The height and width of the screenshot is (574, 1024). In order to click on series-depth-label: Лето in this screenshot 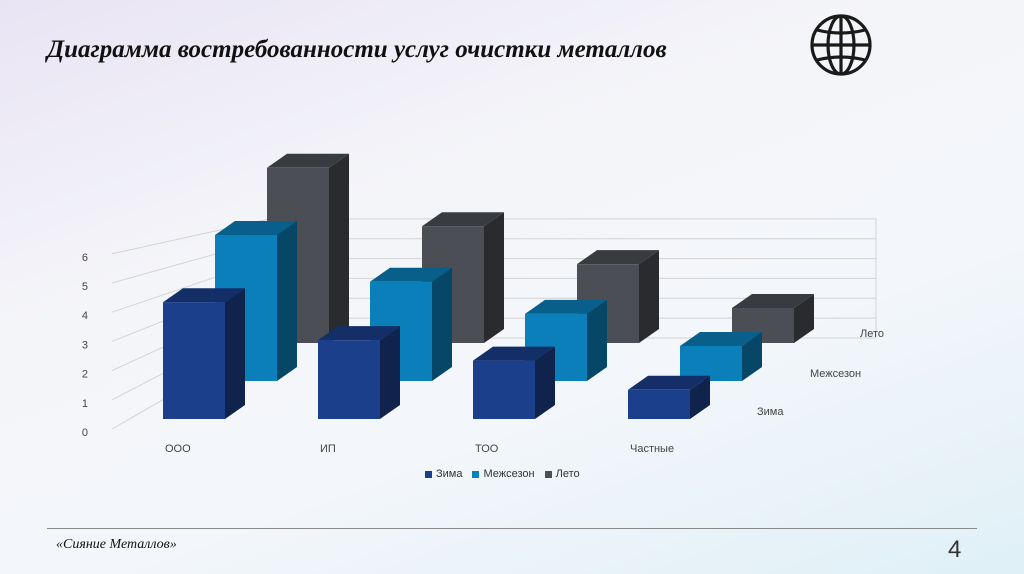, I will do `click(872, 334)`.